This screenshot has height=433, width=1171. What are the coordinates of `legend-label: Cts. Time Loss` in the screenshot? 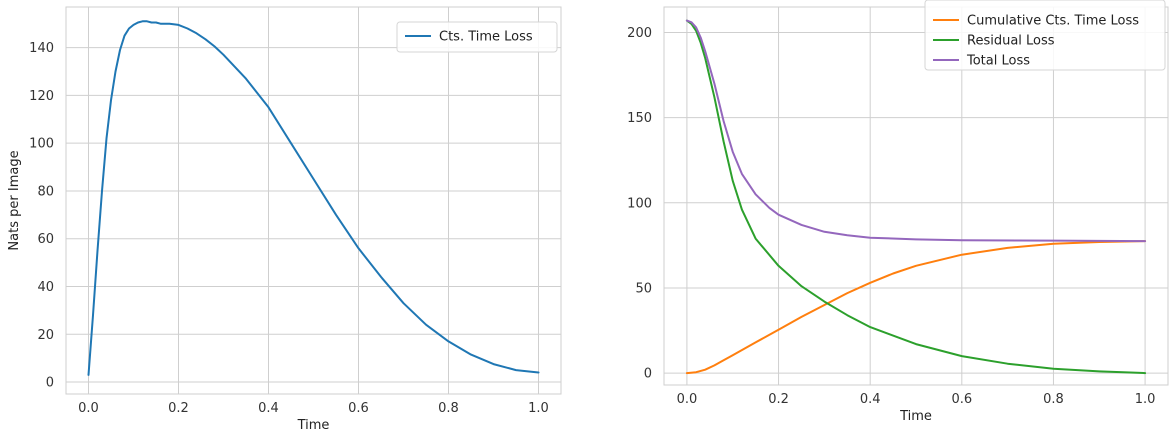 It's located at (486, 37).